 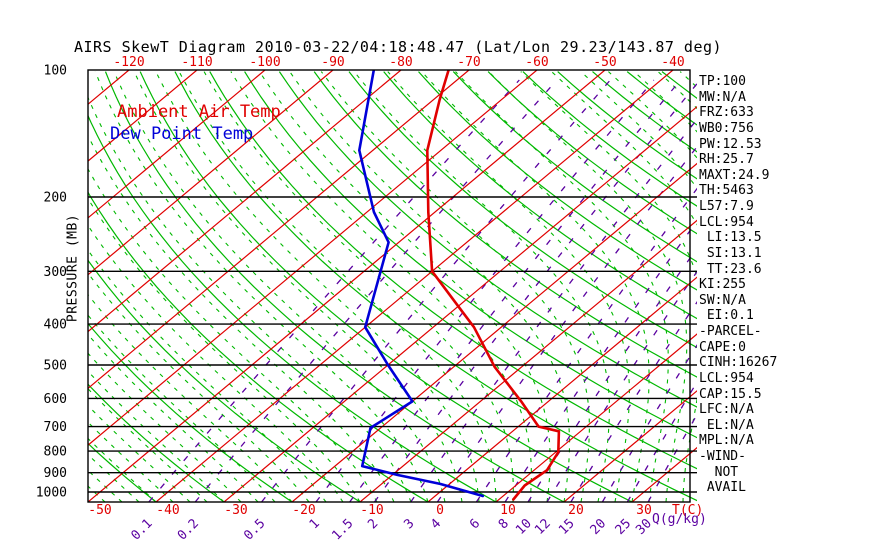 What do you see at coordinates (730, 269) in the screenshot?
I see `stat-line: TT:23.6` at bounding box center [730, 269].